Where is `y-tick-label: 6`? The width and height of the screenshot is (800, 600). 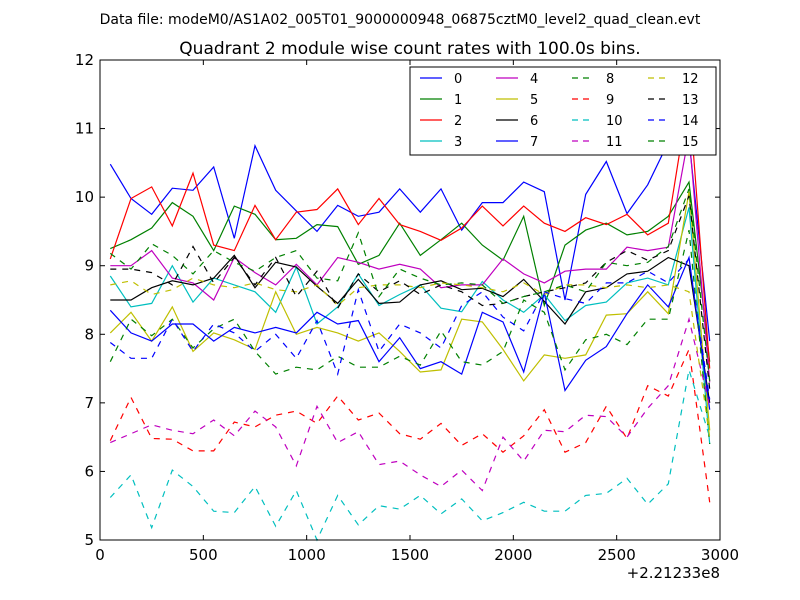 y-tick-label: 6 is located at coordinates (89, 471).